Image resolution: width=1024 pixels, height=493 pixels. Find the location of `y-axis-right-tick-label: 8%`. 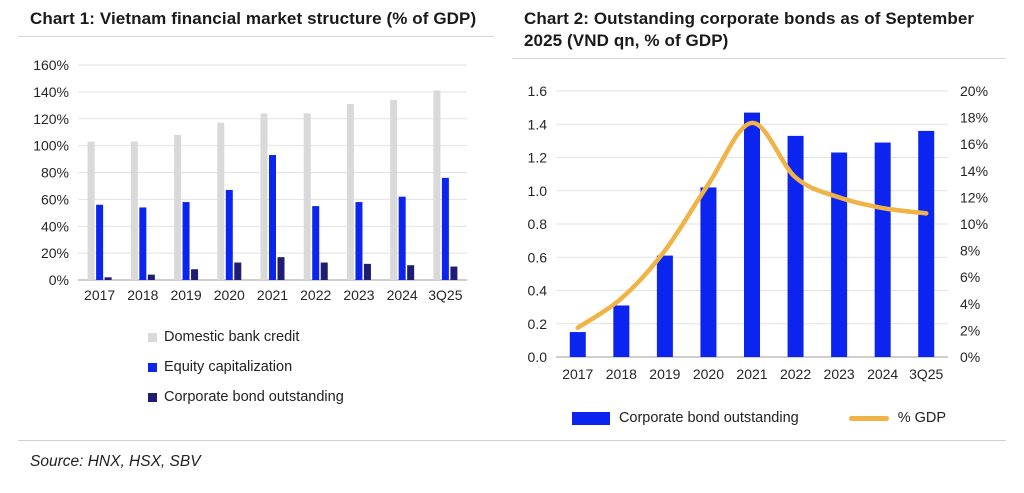

y-axis-right-tick-label: 8% is located at coordinates (970, 251).